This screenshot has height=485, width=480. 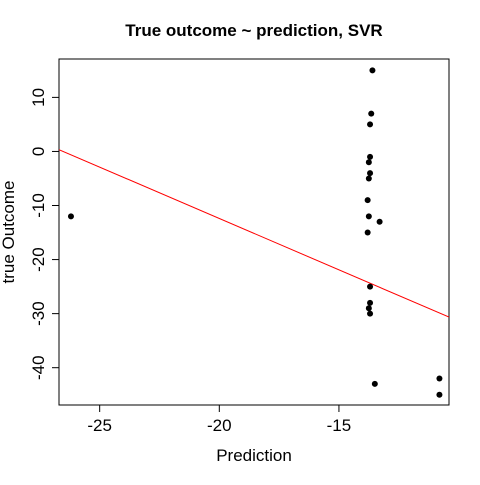 I want to click on y-tick-label: -10, so click(x=38, y=205).